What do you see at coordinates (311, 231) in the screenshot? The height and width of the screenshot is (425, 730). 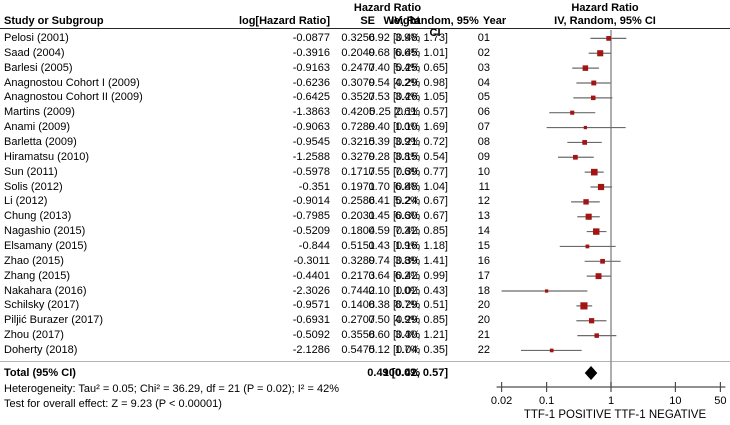 I see `log-hr-value: -0.5209` at bounding box center [311, 231].